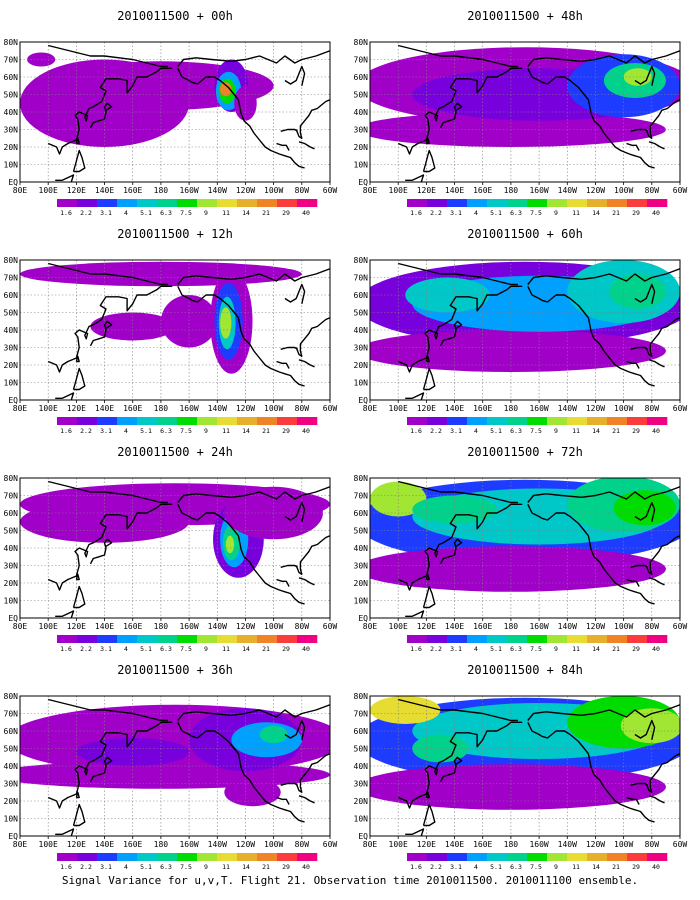 Image resolution: width=700 pixels, height=900 pixels. Describe the element at coordinates (680, 844) in the screenshot. I see `x-tick-label: 60W` at that location.